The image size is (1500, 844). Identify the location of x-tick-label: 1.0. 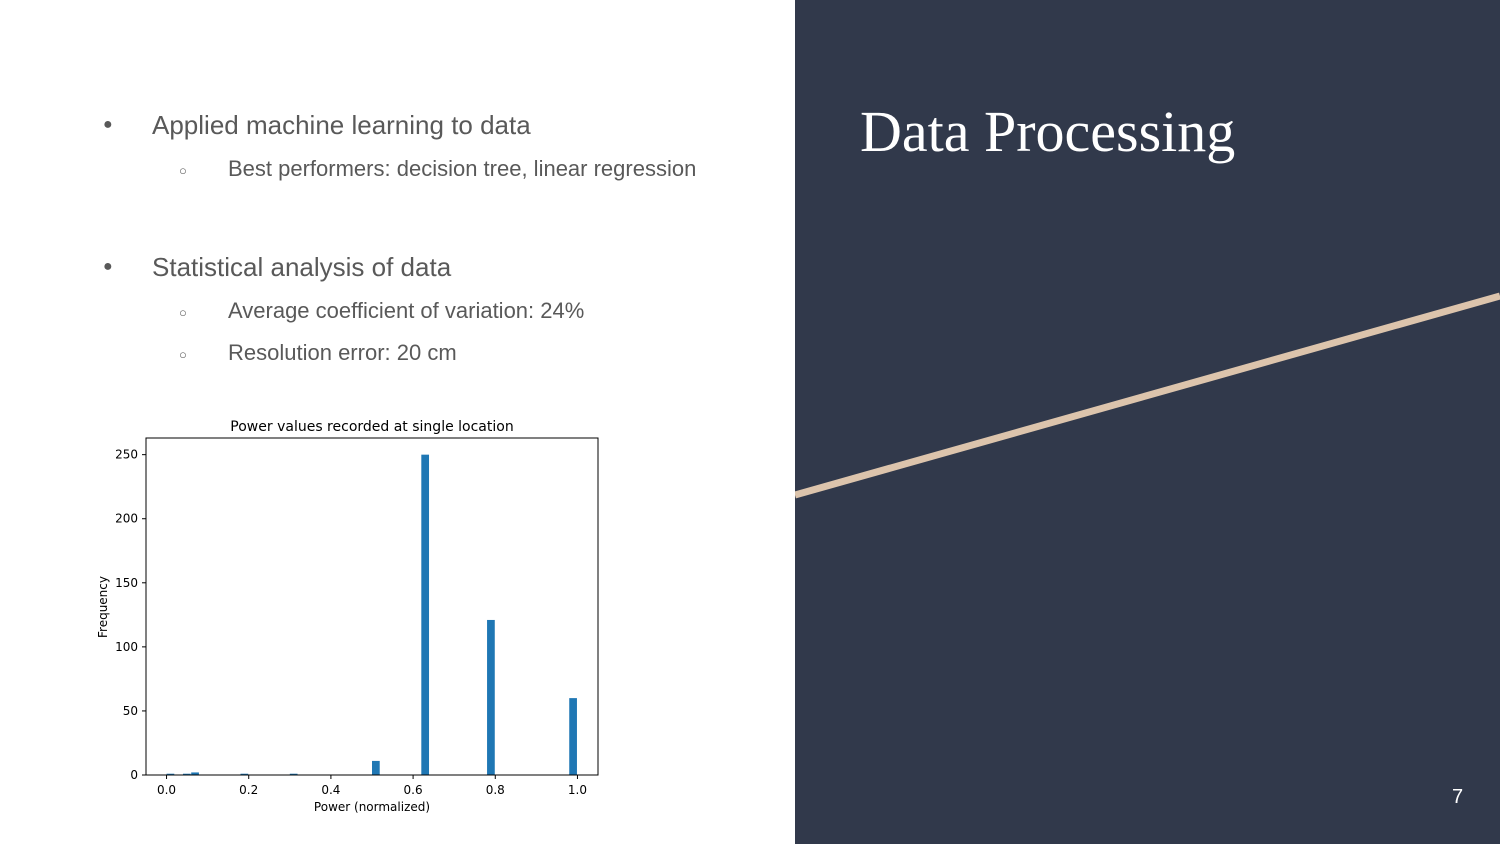
(577, 790).